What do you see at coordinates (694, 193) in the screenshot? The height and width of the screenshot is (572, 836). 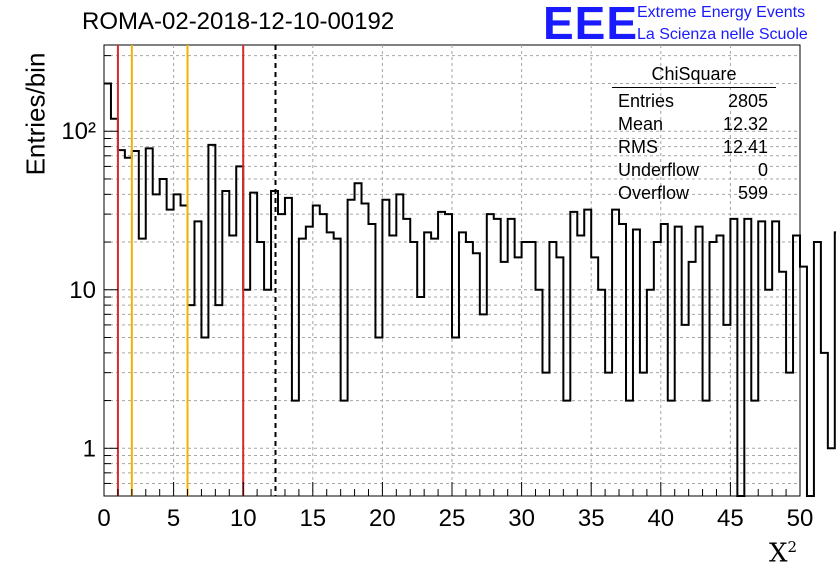 I see `stats-row: Overflow 599` at bounding box center [694, 193].